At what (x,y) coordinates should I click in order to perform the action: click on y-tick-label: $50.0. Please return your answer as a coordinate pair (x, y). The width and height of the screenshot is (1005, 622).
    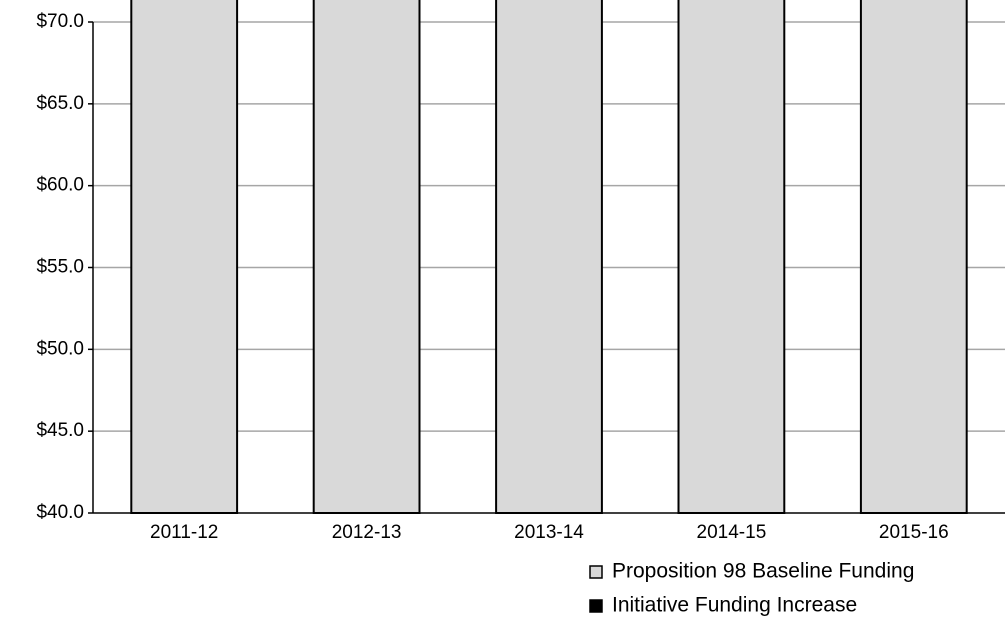
    Looking at the image, I should click on (60, 348).